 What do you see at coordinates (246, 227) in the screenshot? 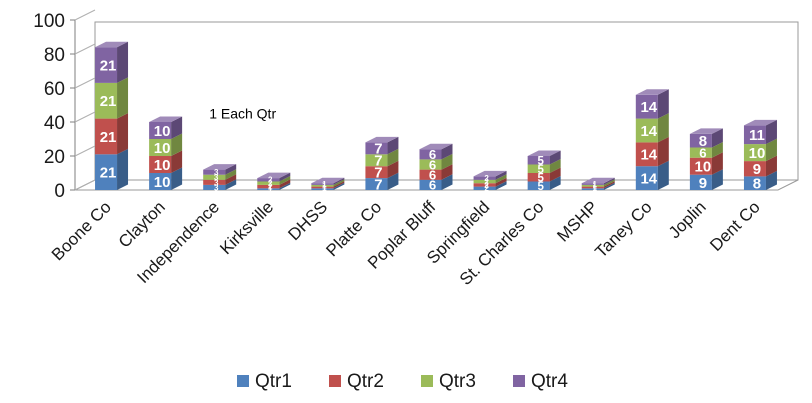
I see `category-label: Kirksville` at bounding box center [246, 227].